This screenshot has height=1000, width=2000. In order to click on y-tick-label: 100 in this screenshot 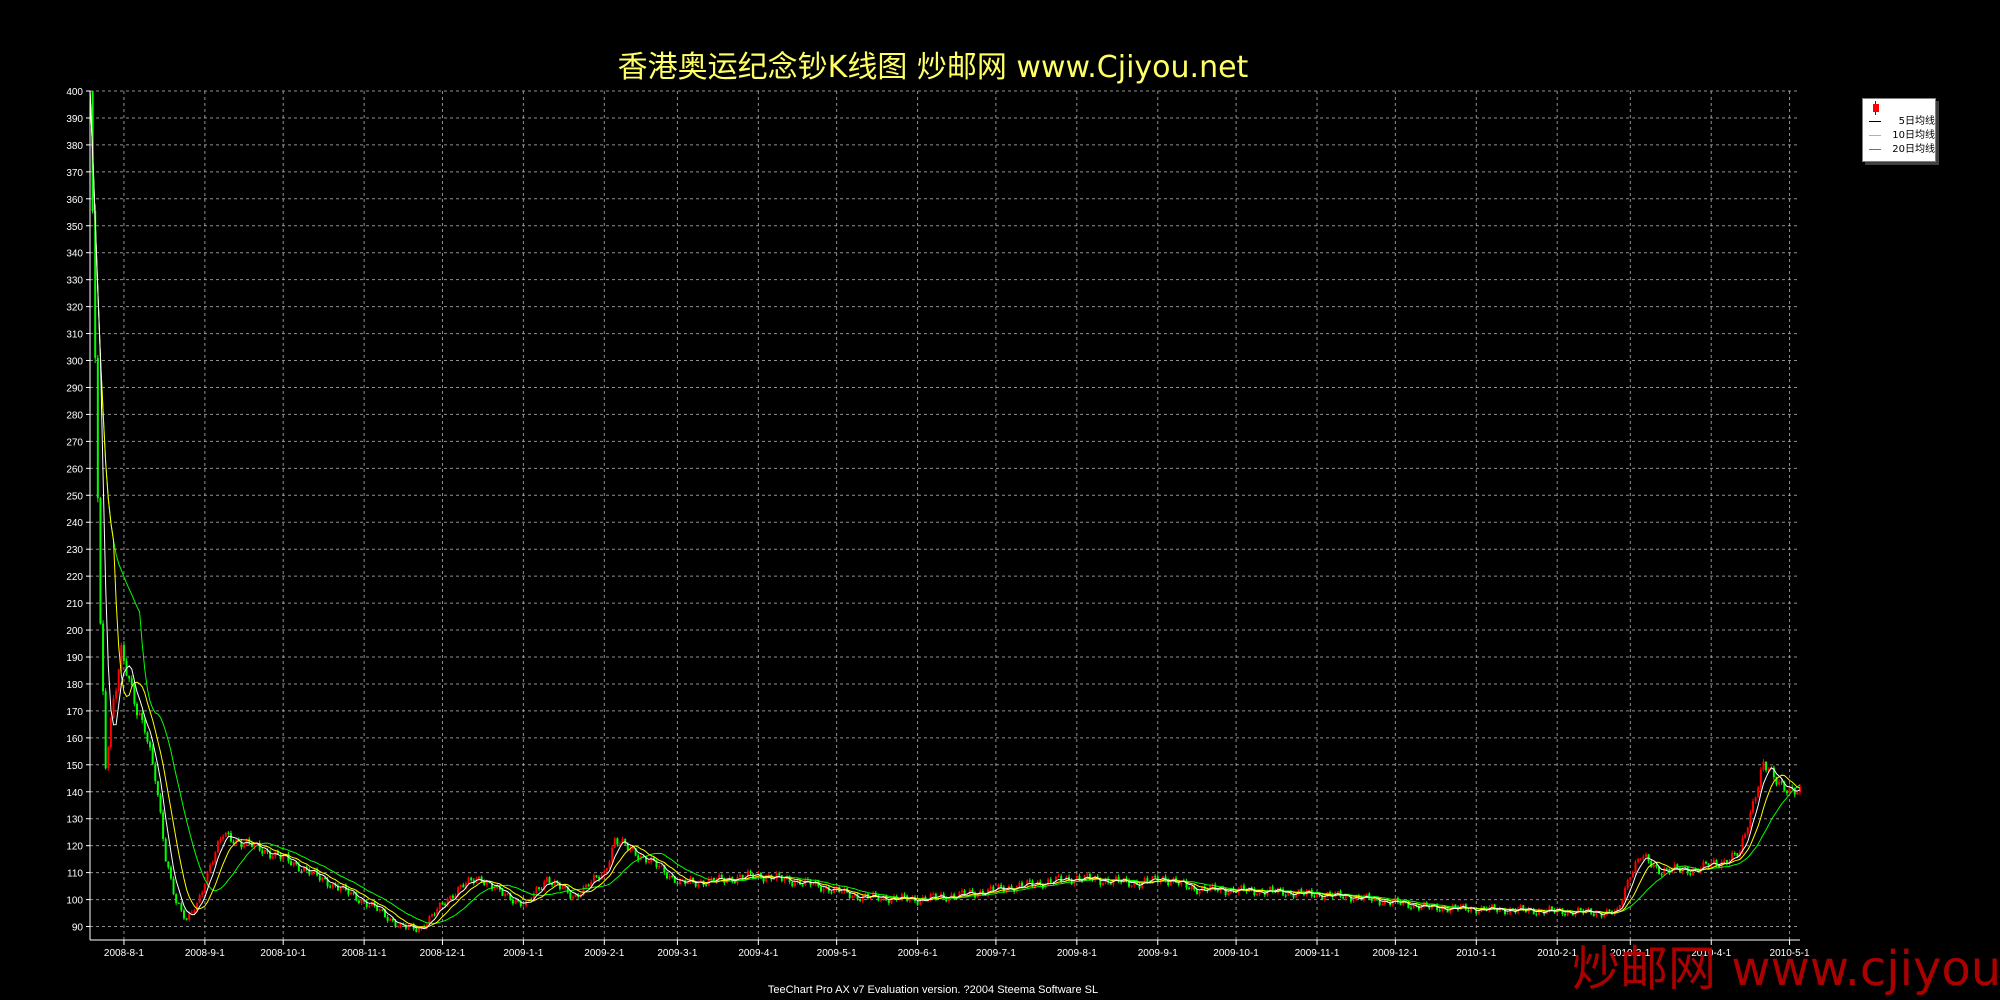, I will do `click(74, 901)`.